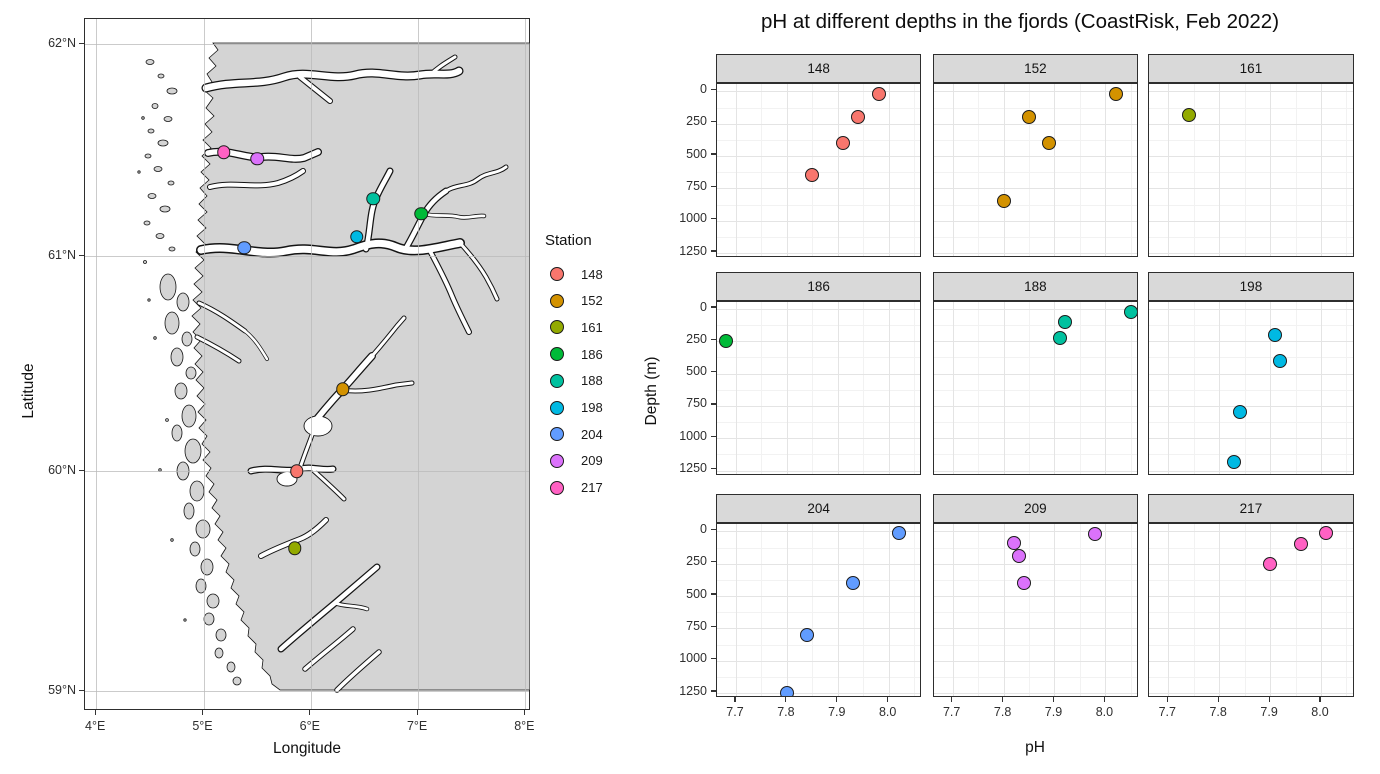  Describe the element at coordinates (703, 88) in the screenshot. I see `depth-tick-label: 0` at that location.